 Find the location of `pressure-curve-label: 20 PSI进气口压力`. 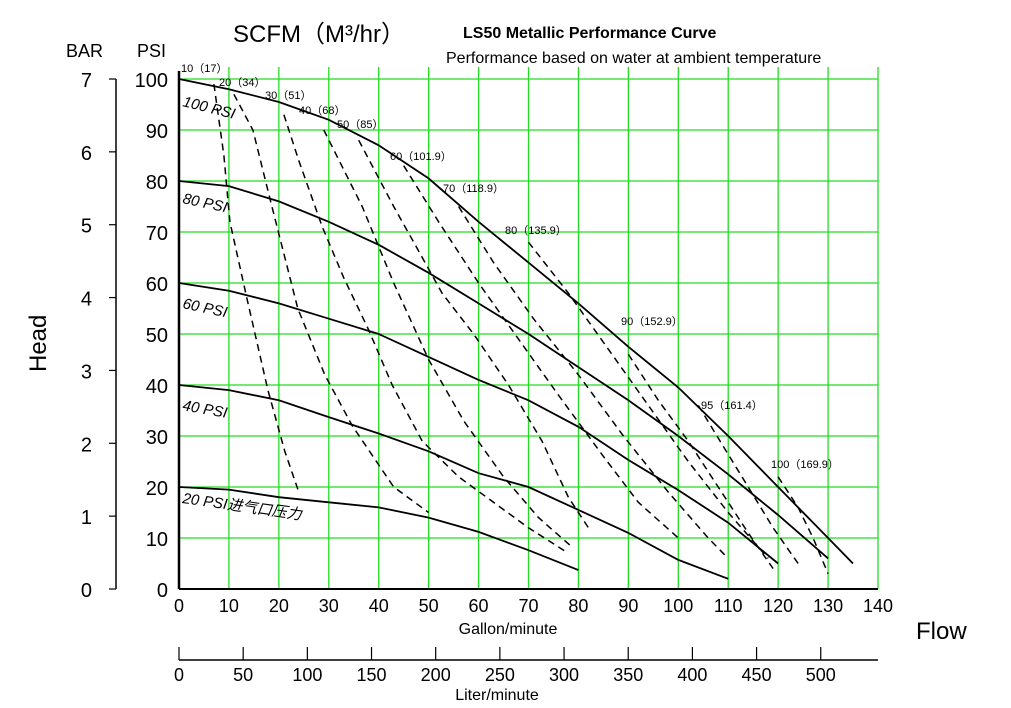

pressure-curve-label: 20 PSI进气口压力 is located at coordinates (241, 507).